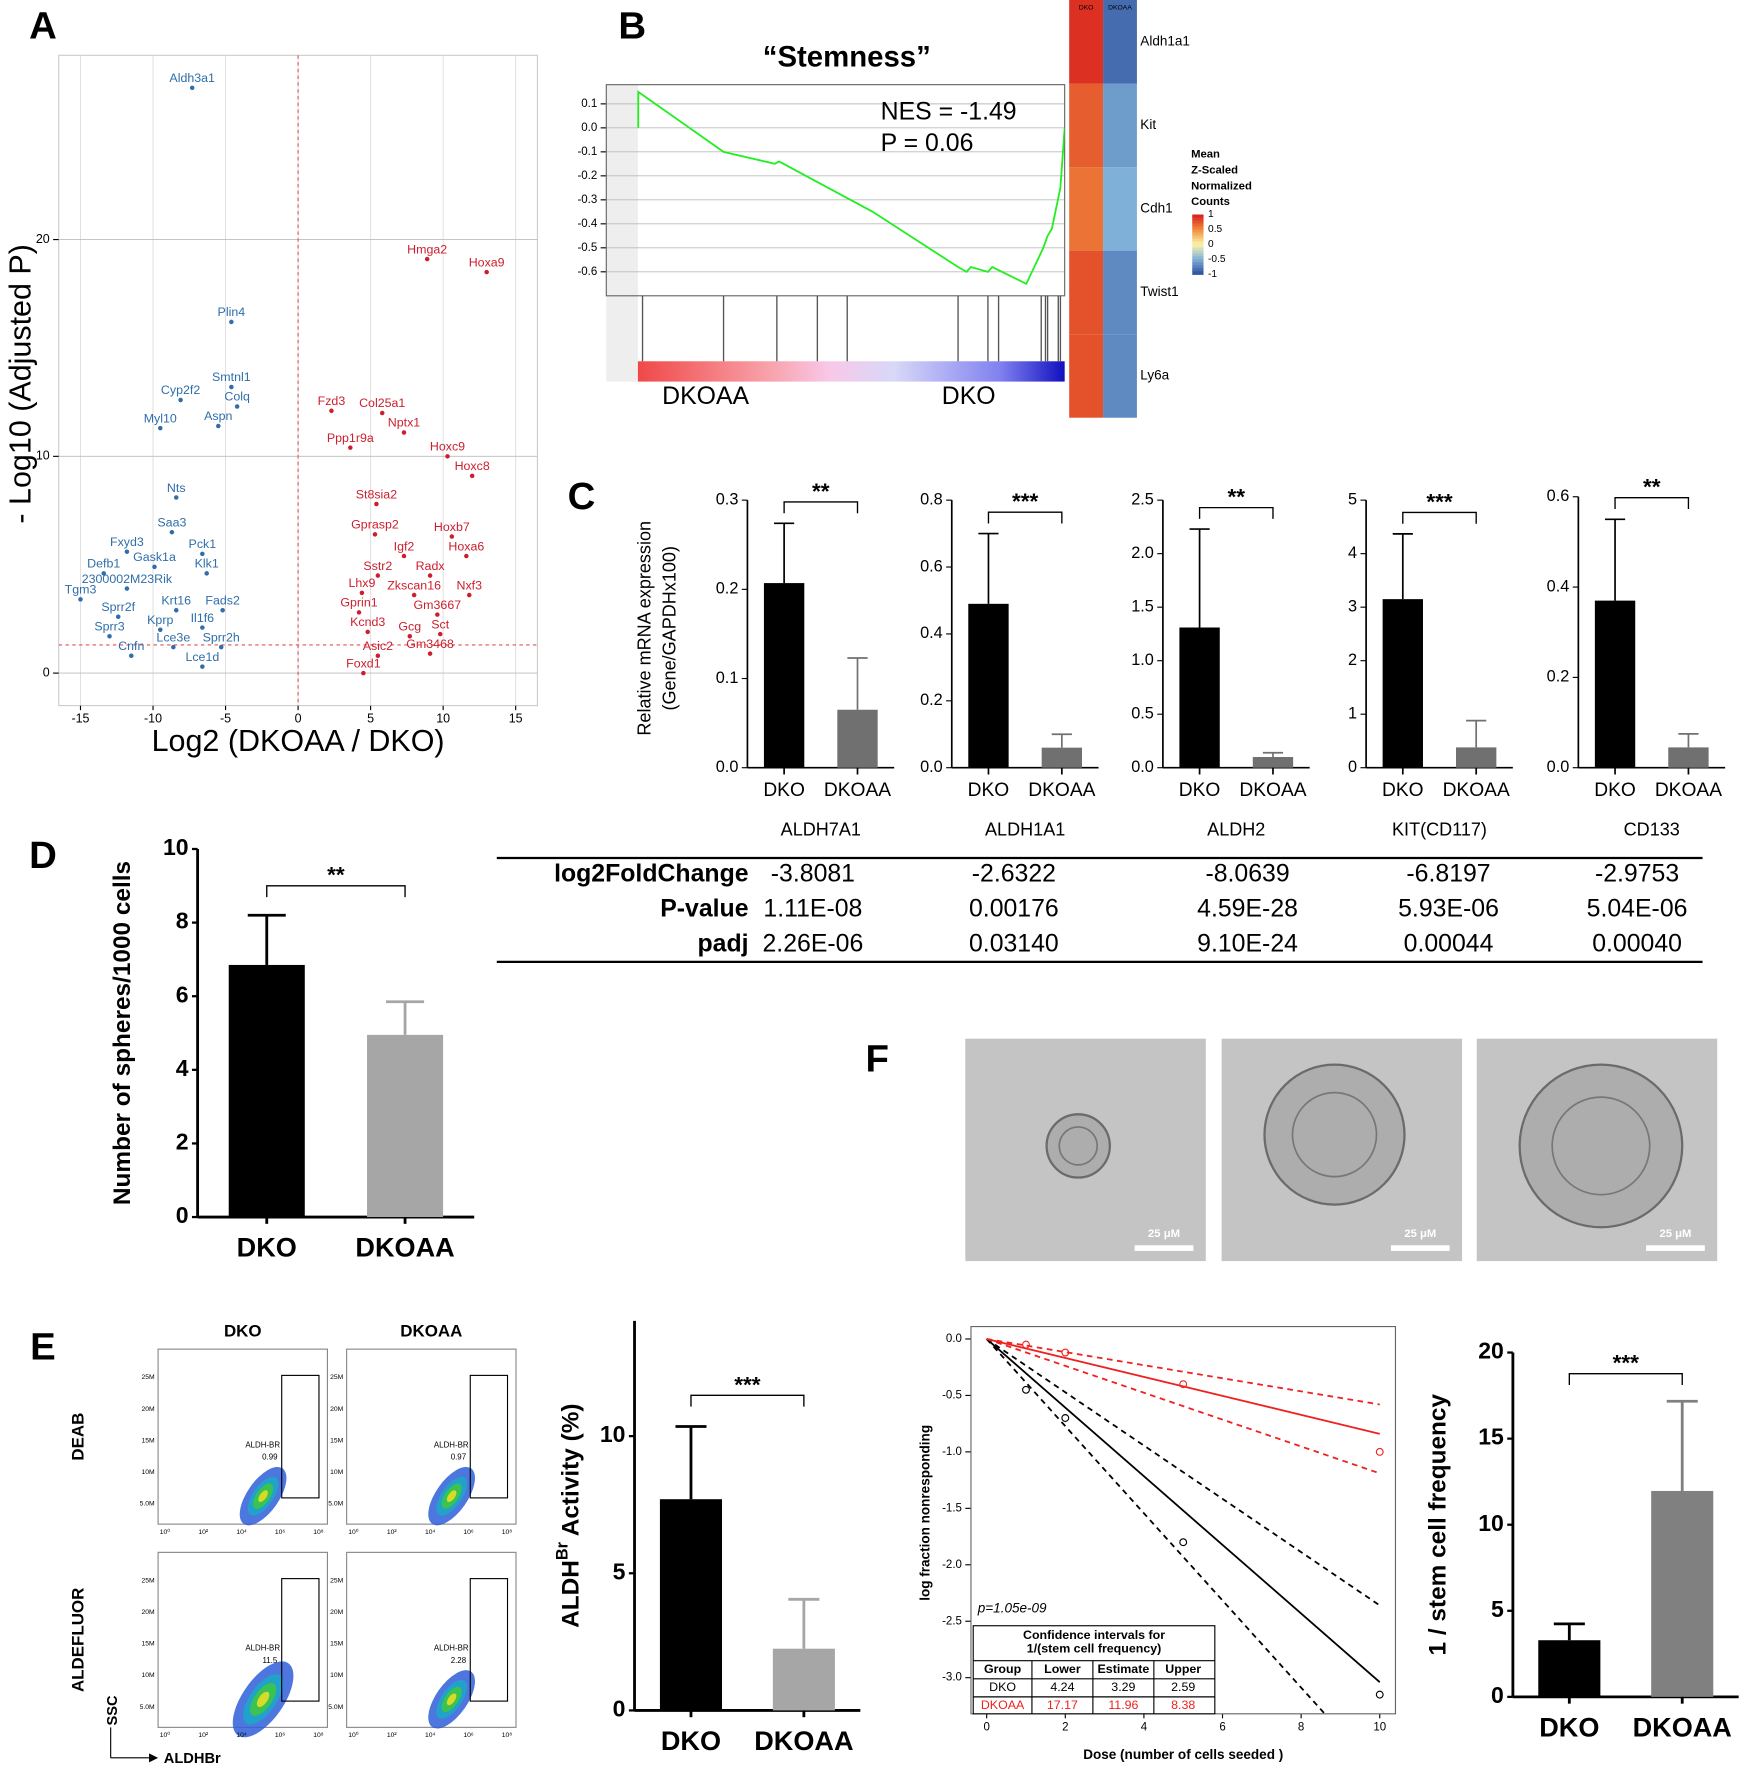 The image size is (1750, 1768). Describe the element at coordinates (1491, 1523) in the screenshot. I see `y-tick-label: 10` at that location.